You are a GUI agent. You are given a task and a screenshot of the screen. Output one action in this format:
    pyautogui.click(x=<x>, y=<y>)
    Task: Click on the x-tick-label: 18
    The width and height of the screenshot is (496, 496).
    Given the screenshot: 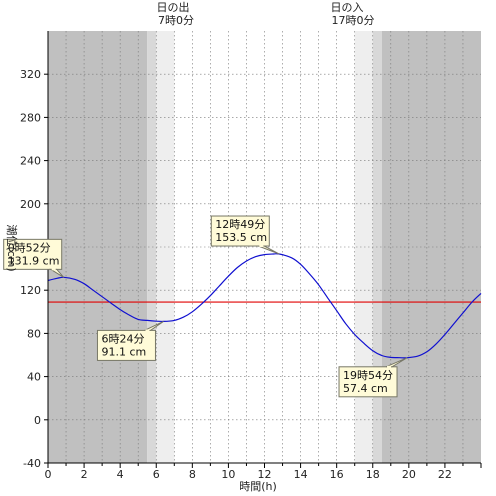 What is the action you would take?
    pyautogui.click(x=373, y=474)
    